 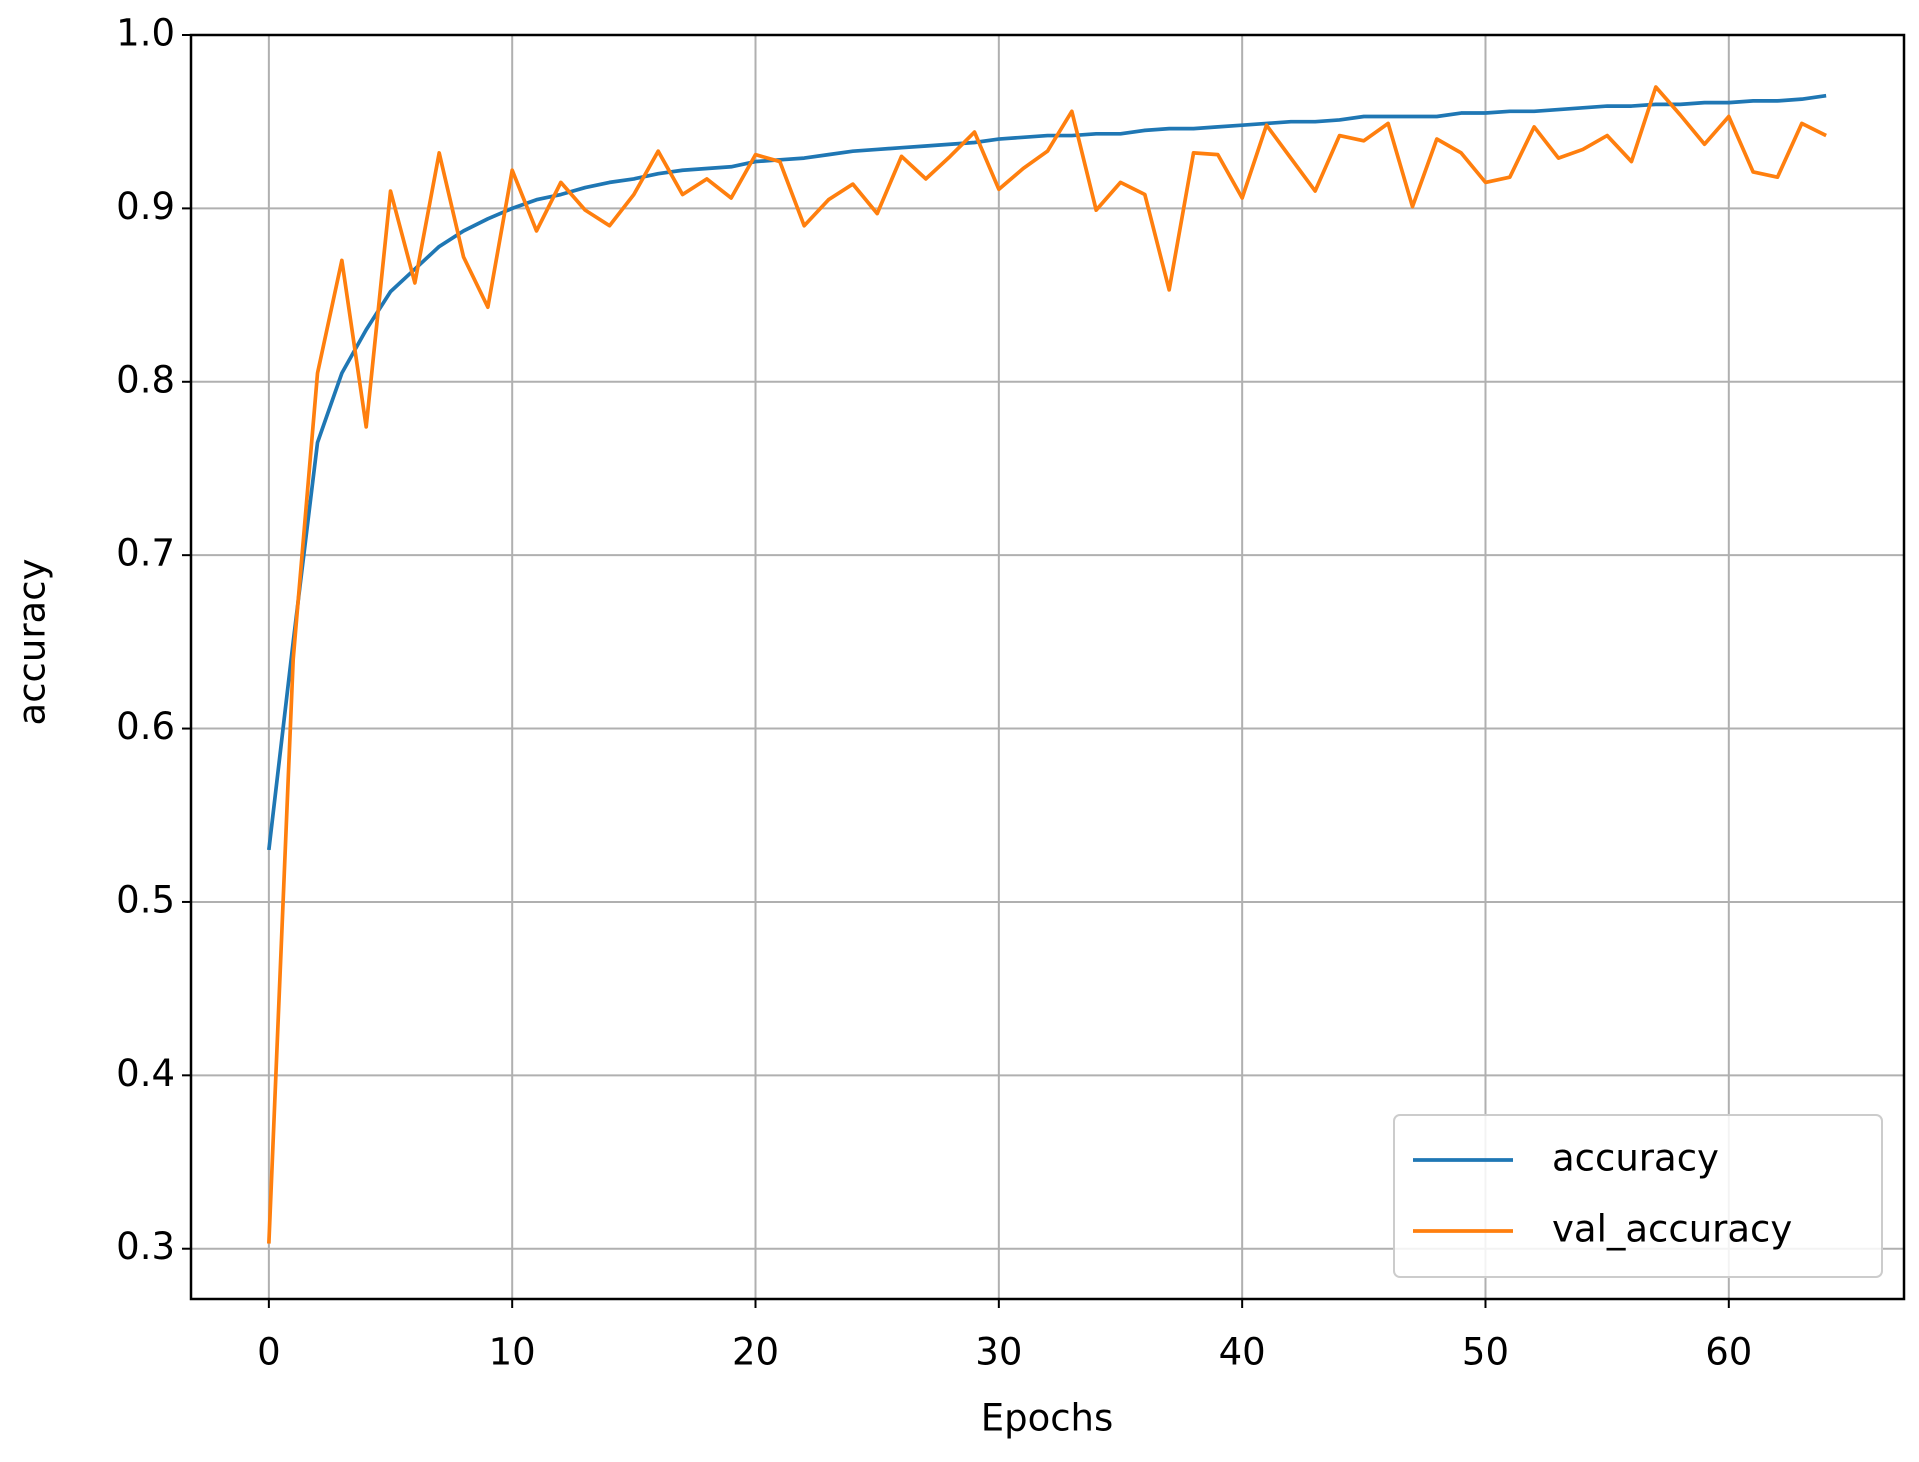 I want to click on y-tick-label: 0.7, so click(x=145, y=553).